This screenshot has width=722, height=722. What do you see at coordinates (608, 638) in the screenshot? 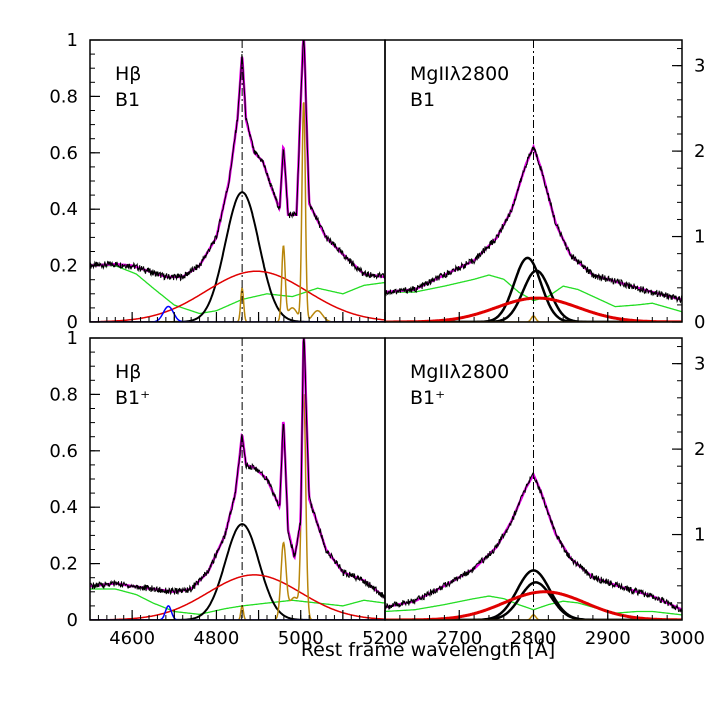
I see `x-tick-label: 2900` at bounding box center [608, 638].